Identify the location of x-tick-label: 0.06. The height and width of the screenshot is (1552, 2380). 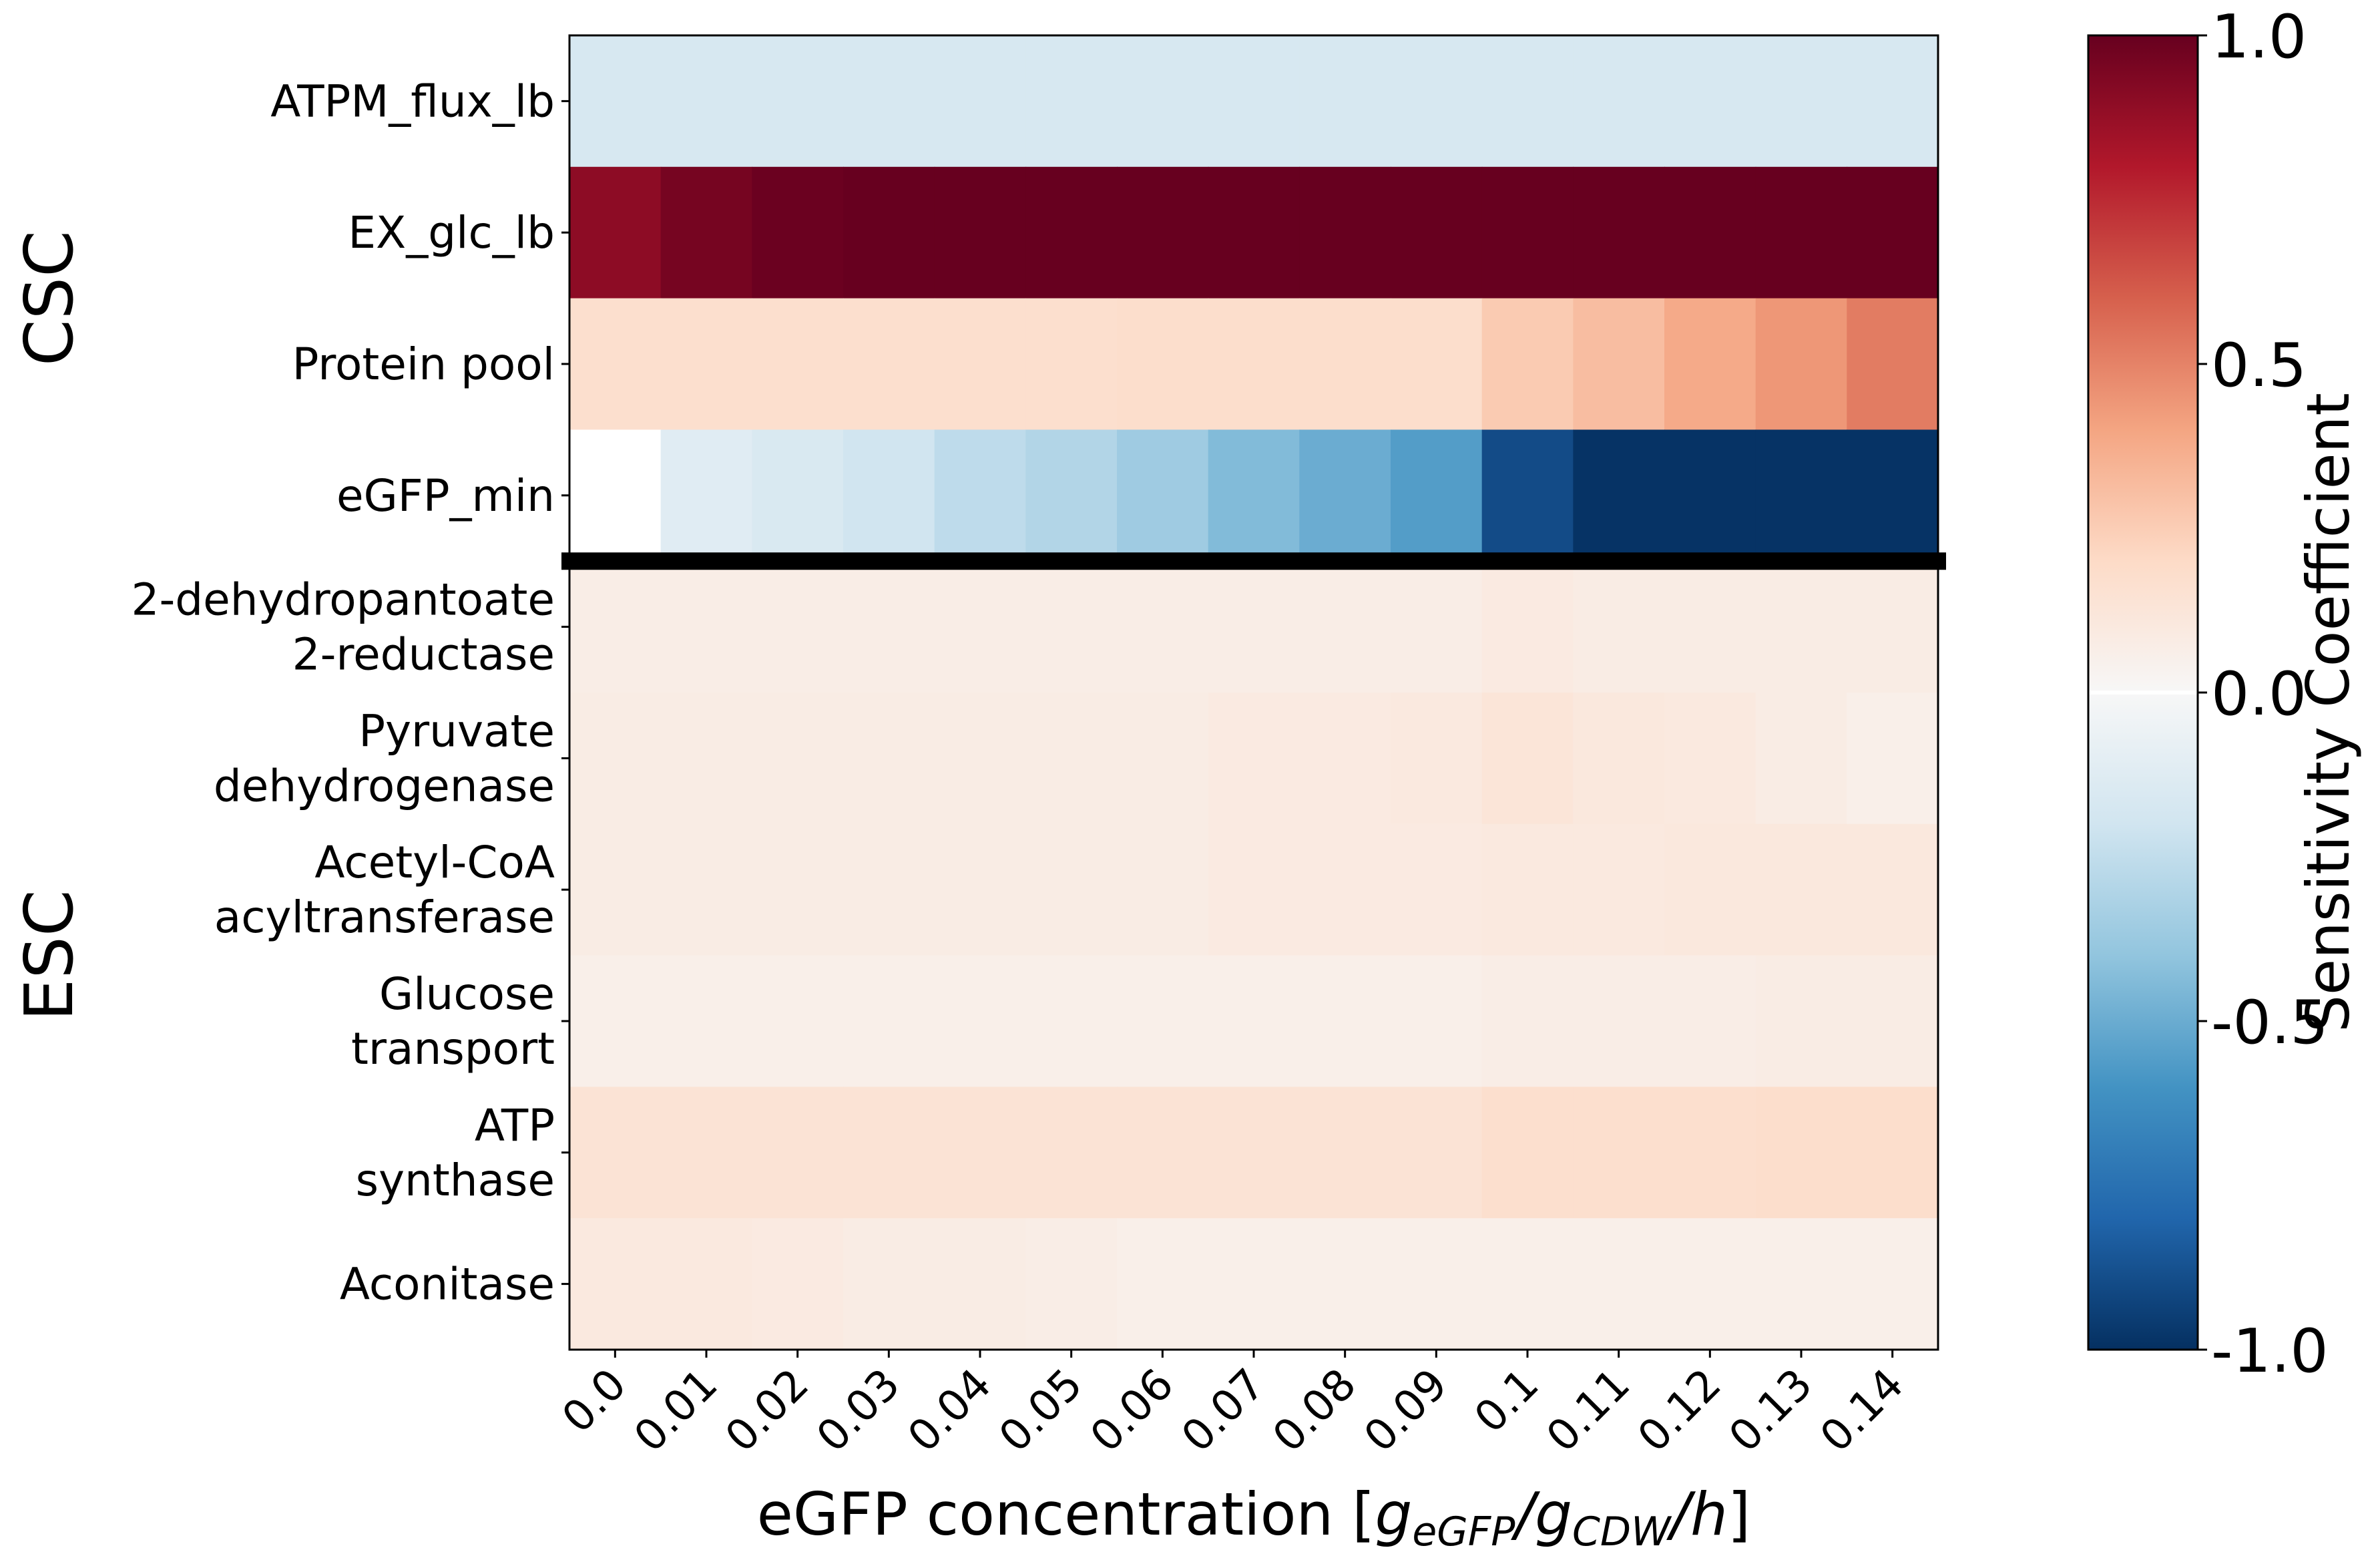
(1133, 1411).